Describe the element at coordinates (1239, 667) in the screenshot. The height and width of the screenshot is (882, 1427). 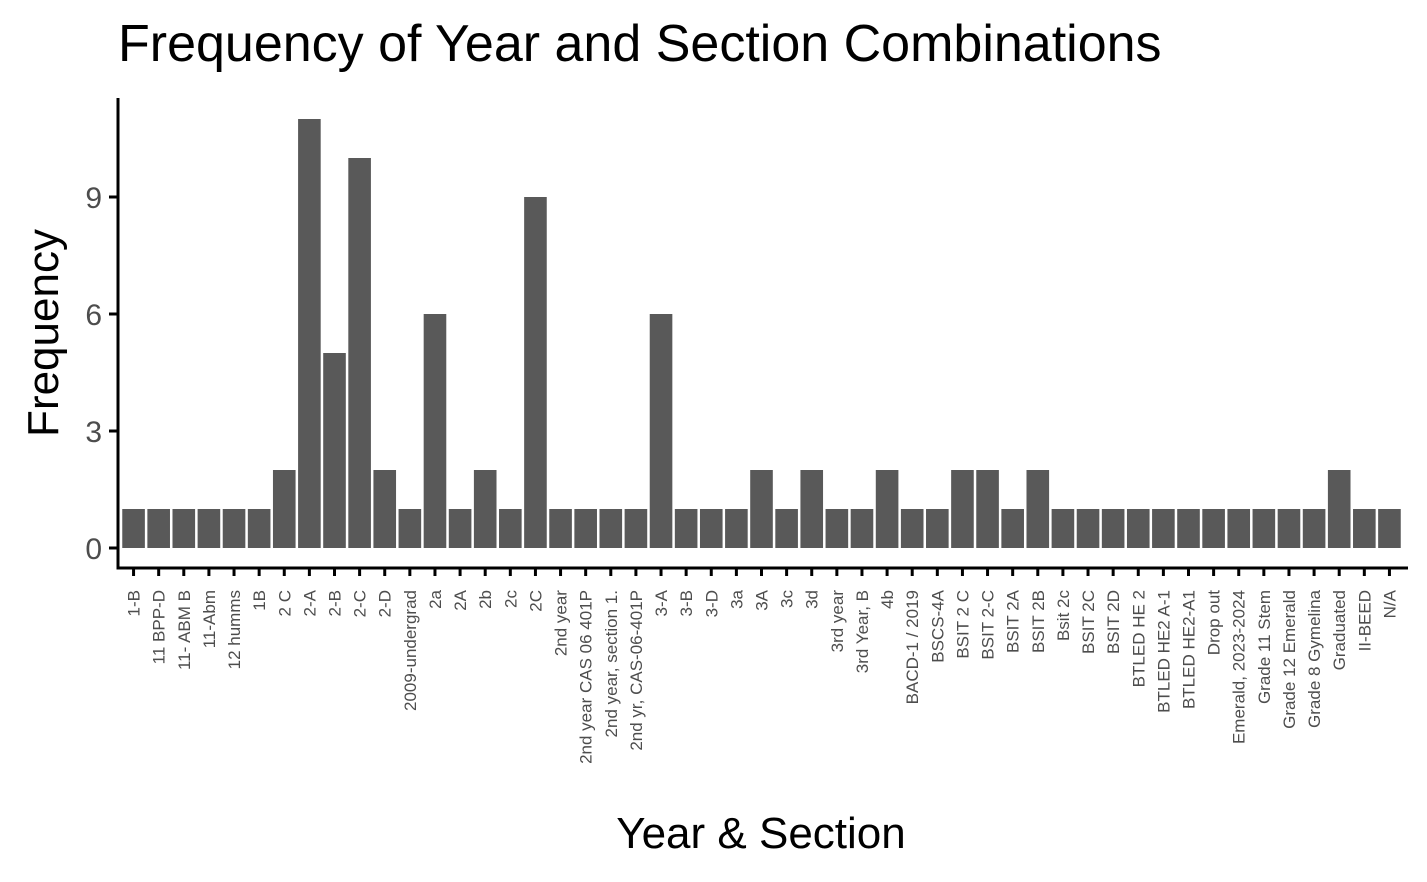
I see `x-tick-label: Emerald, 2023-2024` at that location.